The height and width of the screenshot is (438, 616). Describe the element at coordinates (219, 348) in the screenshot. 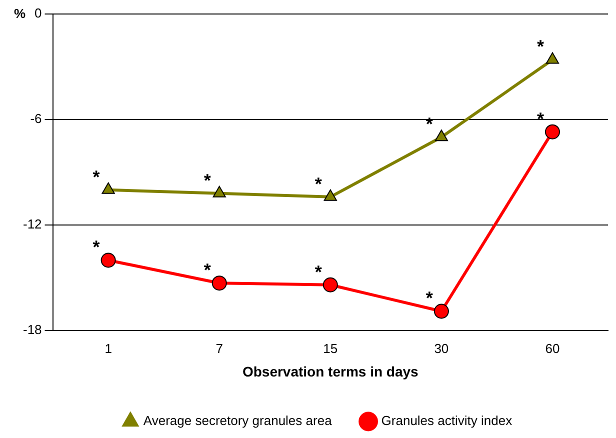

I see `x-tick-label: 7` at that location.